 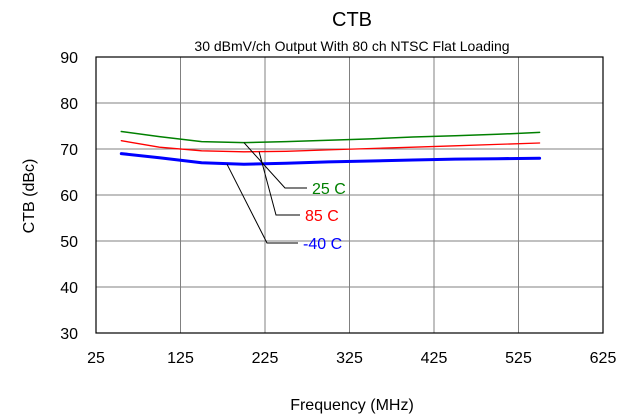 What do you see at coordinates (603, 358) in the screenshot?
I see `x-tick-label: 625` at bounding box center [603, 358].